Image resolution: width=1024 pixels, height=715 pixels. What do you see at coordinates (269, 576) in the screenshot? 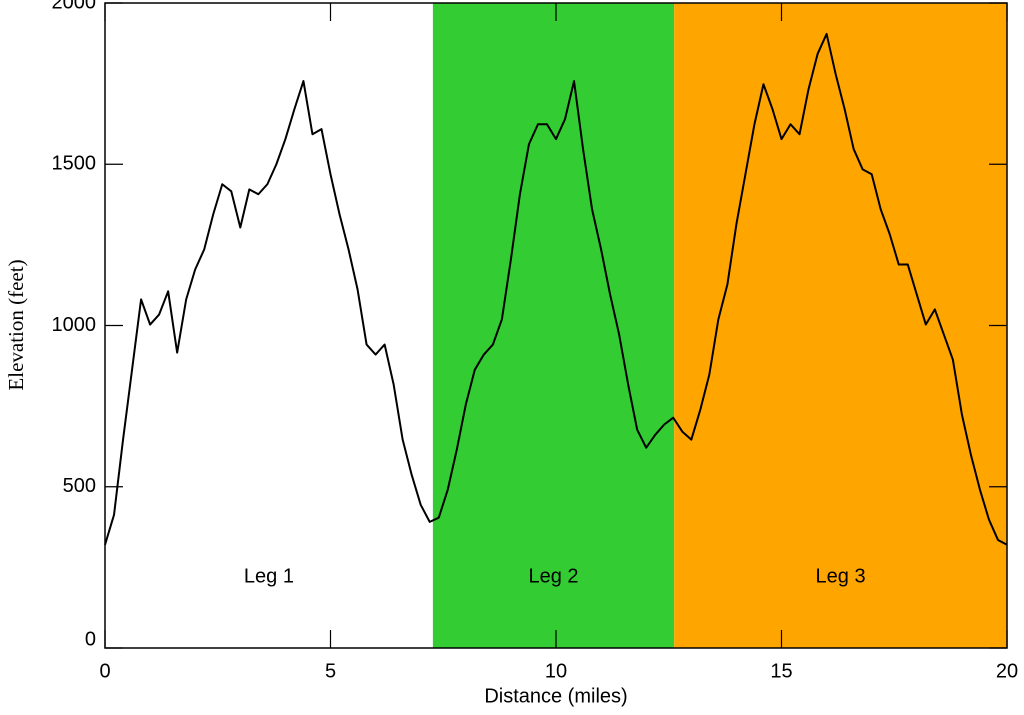
I see `leg-label: Leg 1` at bounding box center [269, 576].